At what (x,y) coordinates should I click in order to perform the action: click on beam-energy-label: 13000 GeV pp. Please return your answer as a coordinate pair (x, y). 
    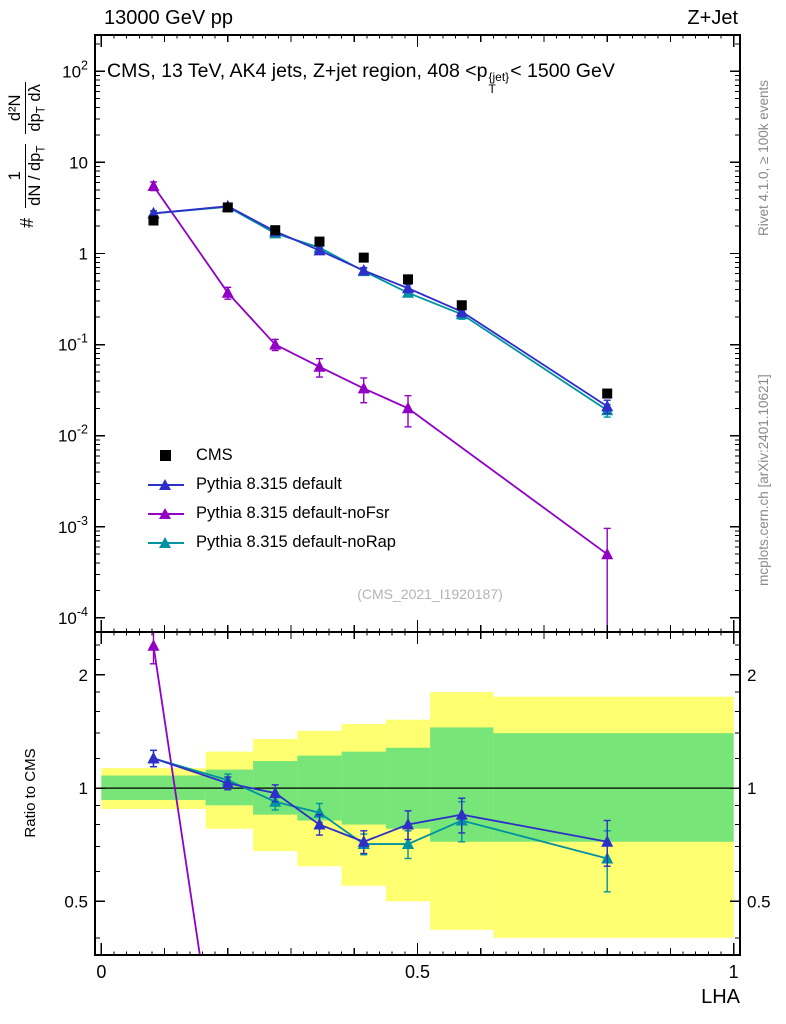
    Looking at the image, I should click on (168, 18).